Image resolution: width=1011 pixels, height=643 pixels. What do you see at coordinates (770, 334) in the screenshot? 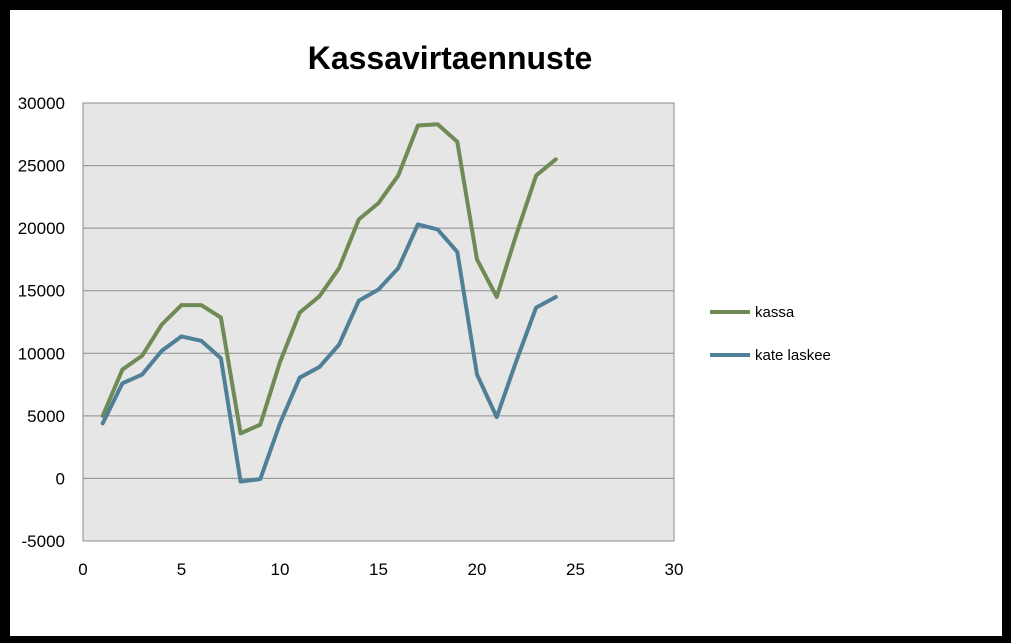
I see `legend: kassa kate laskee` at bounding box center [770, 334].